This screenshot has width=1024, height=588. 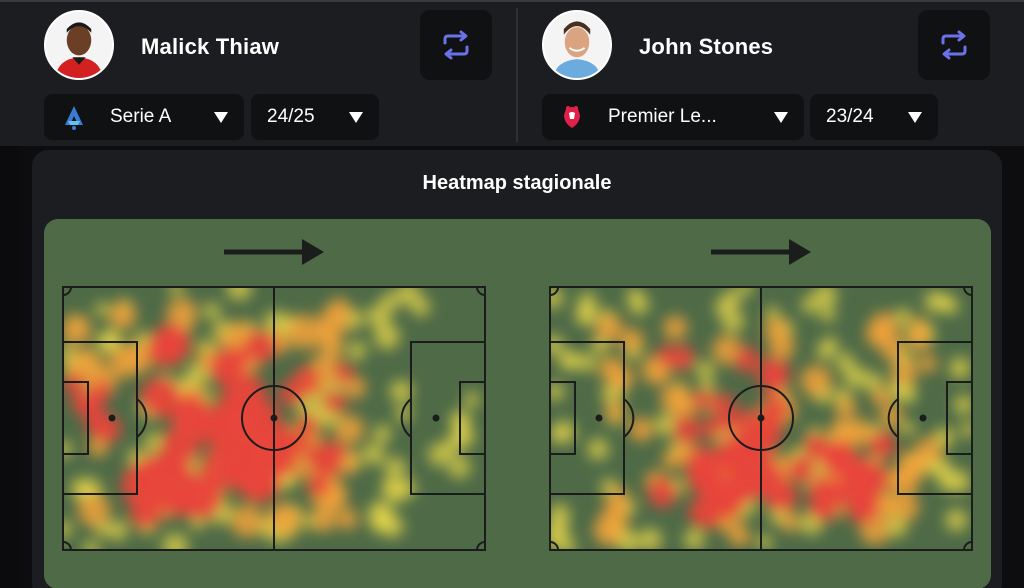 I want to click on season-dropdown: 24/25, so click(x=315, y=117).